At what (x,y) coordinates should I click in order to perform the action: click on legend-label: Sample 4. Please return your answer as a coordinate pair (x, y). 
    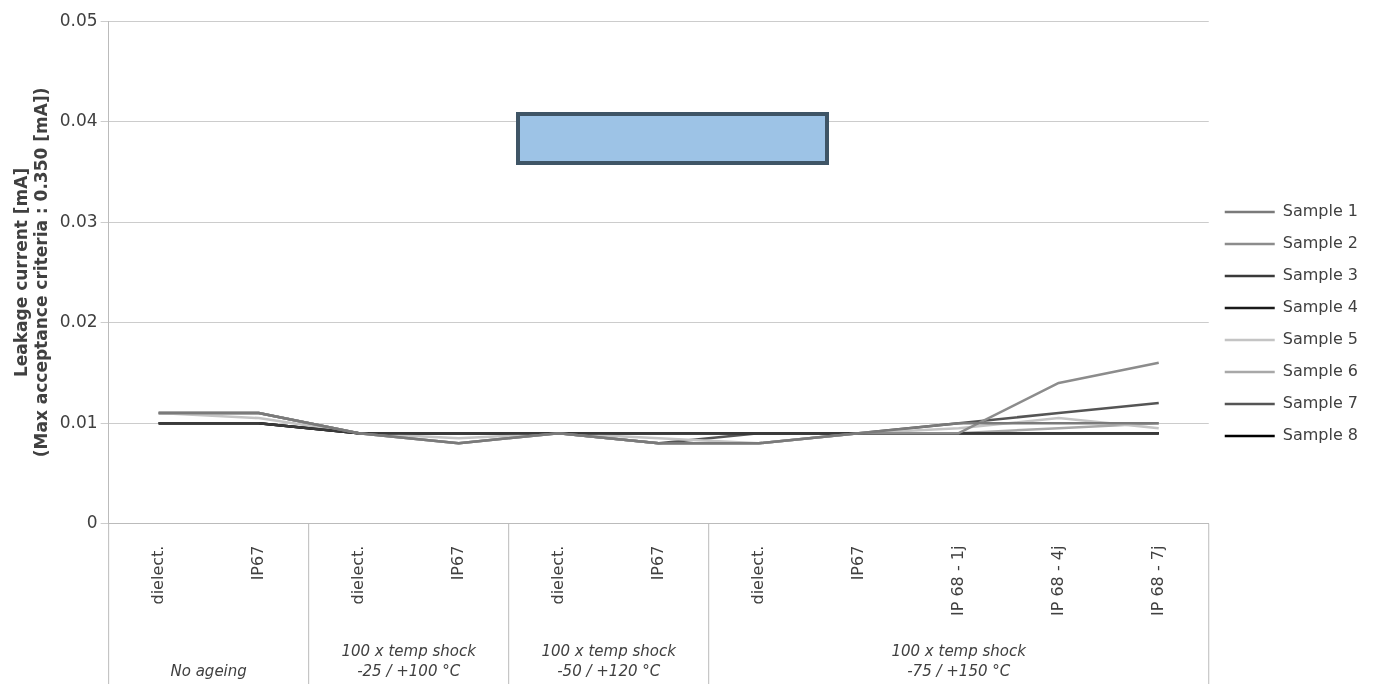
    Looking at the image, I should click on (1320, 307).